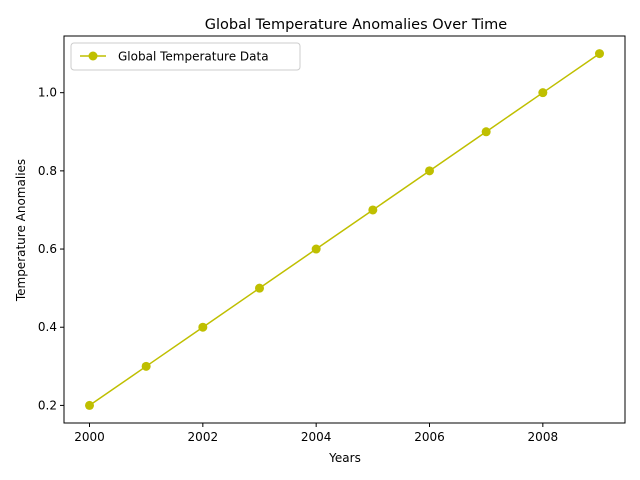 Image resolution: width=640 pixels, height=480 pixels. What do you see at coordinates (47, 171) in the screenshot?
I see `y-tick-label: 0.8` at bounding box center [47, 171].